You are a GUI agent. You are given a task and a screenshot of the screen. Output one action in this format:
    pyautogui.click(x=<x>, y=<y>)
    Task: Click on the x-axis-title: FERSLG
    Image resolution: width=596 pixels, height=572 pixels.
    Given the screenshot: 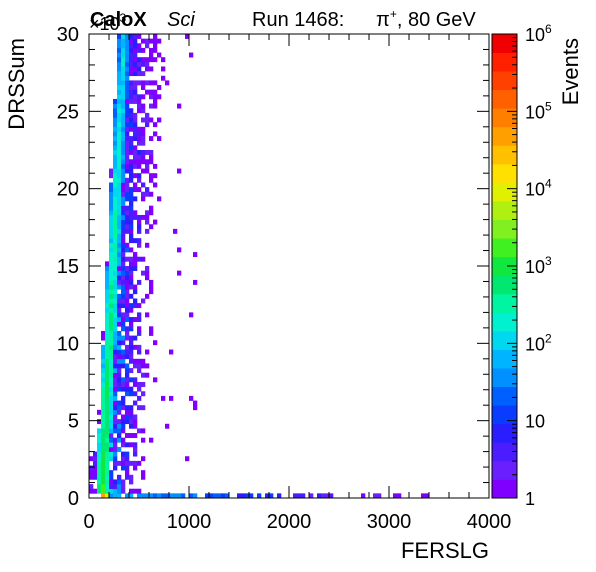 What is the action you would take?
    pyautogui.click(x=445, y=550)
    